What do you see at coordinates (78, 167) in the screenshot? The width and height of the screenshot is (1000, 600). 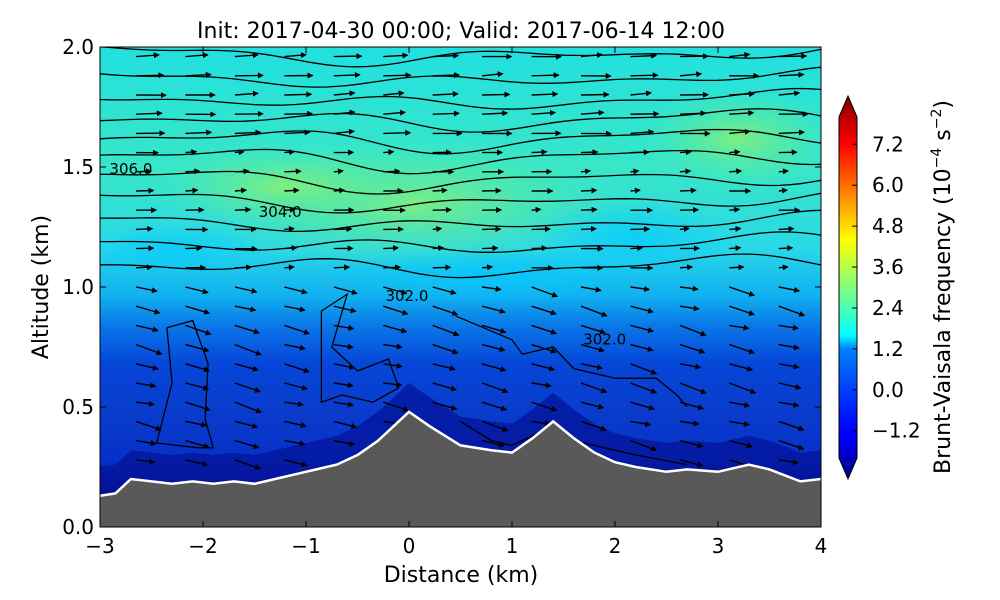 I see `y-tick-label: 1.5` at bounding box center [78, 167].